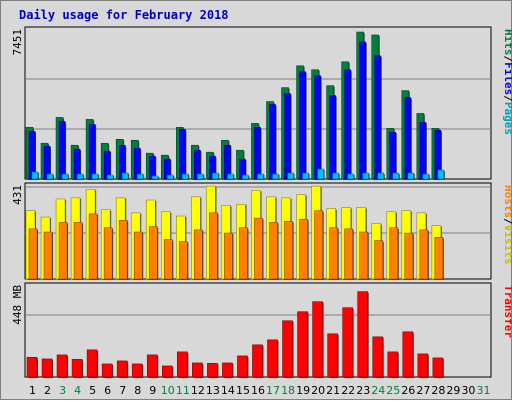 The width and height of the screenshot is (512, 401). What do you see at coordinates (243, 390) in the screenshot?
I see `x-tick-label: 15` at bounding box center [243, 390].